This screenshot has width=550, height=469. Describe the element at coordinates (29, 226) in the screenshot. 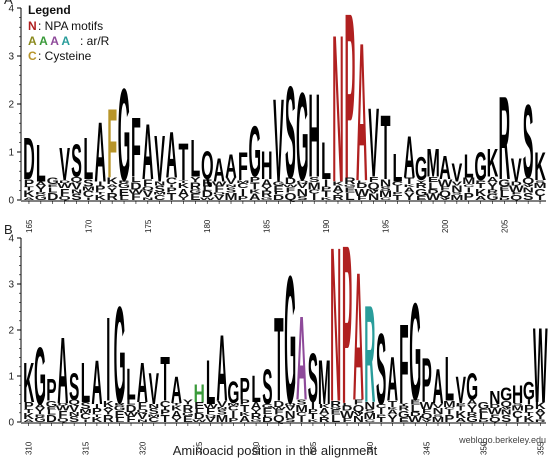

I see `x-tick-label: 165` at that location.